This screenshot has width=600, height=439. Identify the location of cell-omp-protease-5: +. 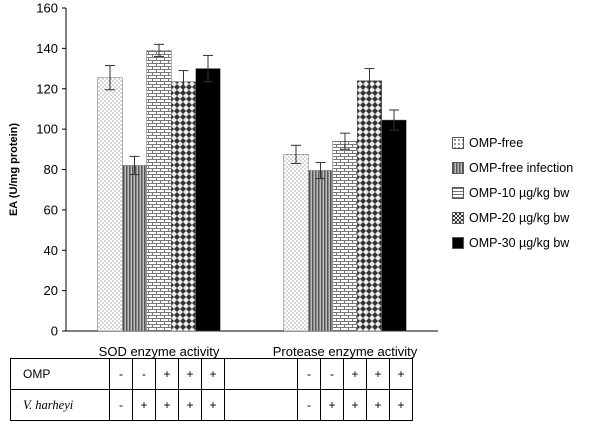
(401, 374).